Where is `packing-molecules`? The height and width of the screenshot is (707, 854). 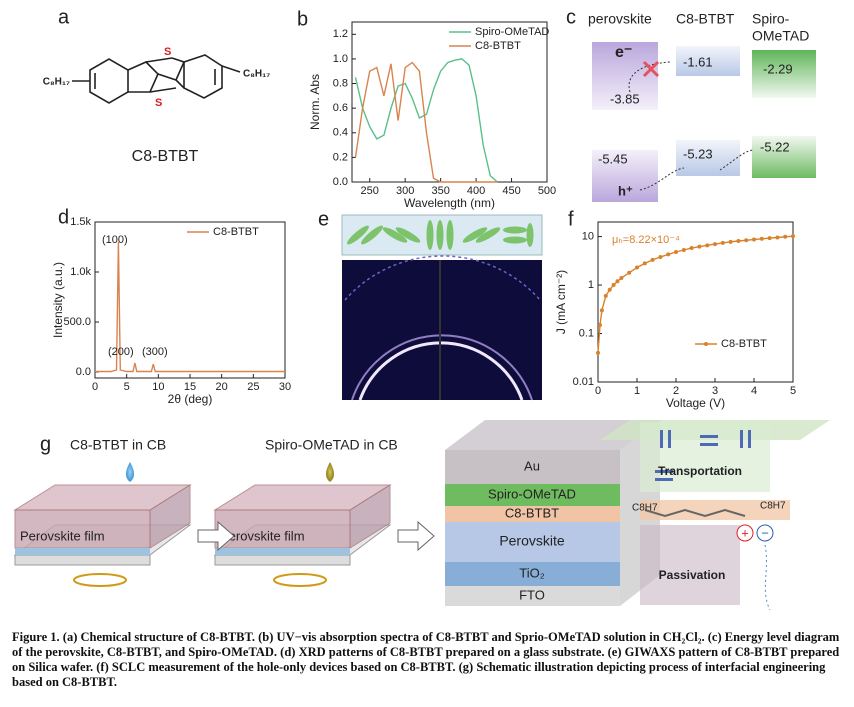
packing-molecules is located at coordinates (440, 235).